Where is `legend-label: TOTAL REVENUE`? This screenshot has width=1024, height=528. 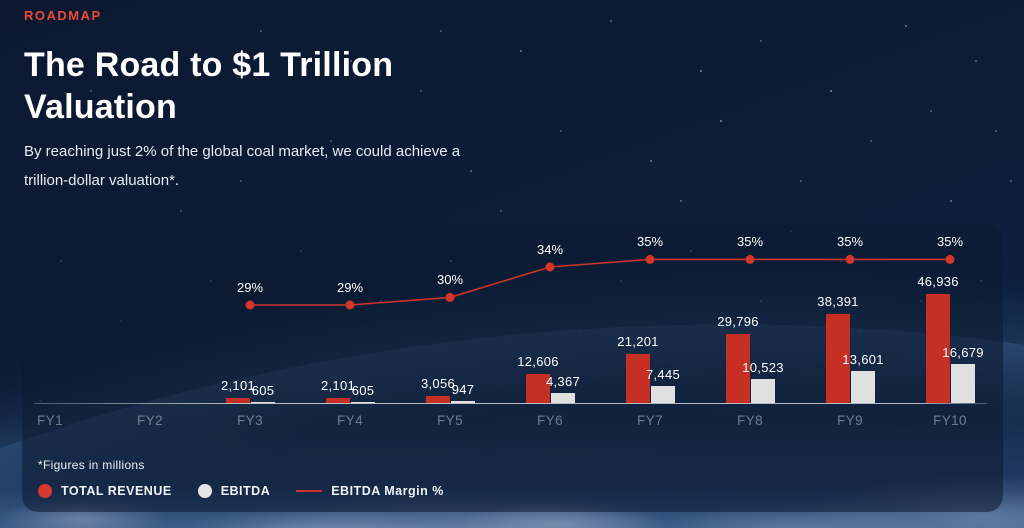 legend-label: TOTAL REVENUE is located at coordinates (116, 491).